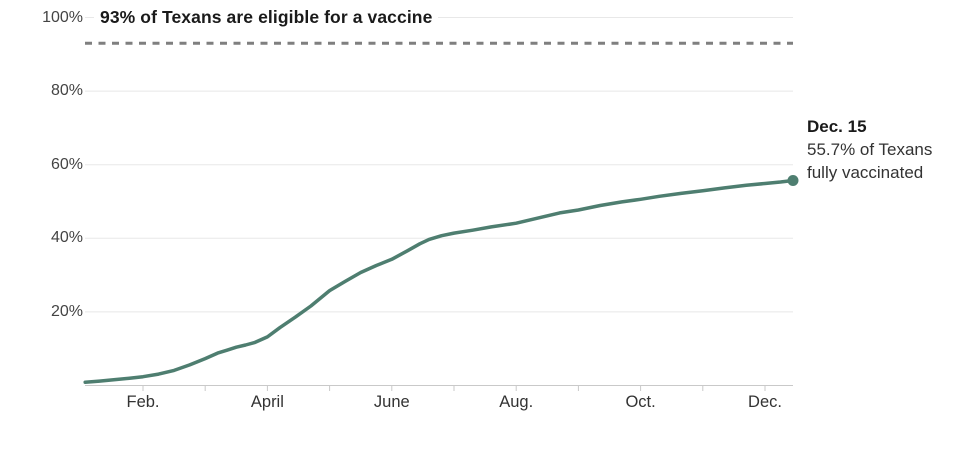 Image resolution: width=979 pixels, height=465 pixels. I want to click on latest-annotation-value: 55.7% of Texans, so click(870, 149).